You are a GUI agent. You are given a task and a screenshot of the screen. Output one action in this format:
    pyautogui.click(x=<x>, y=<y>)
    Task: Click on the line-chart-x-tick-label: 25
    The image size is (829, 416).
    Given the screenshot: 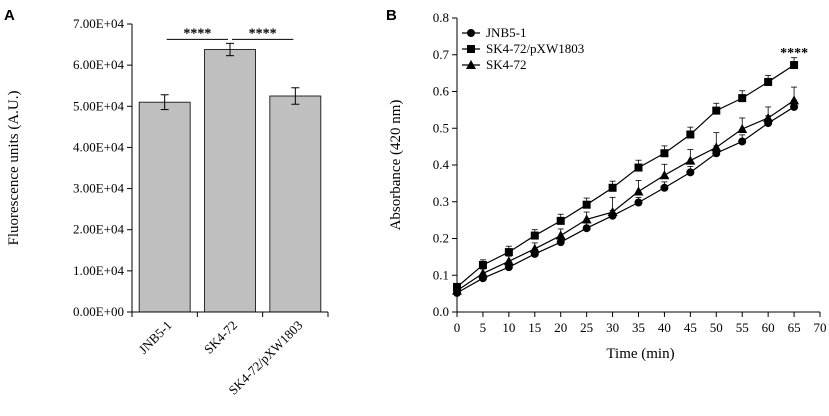 What is the action you would take?
    pyautogui.click(x=586, y=327)
    